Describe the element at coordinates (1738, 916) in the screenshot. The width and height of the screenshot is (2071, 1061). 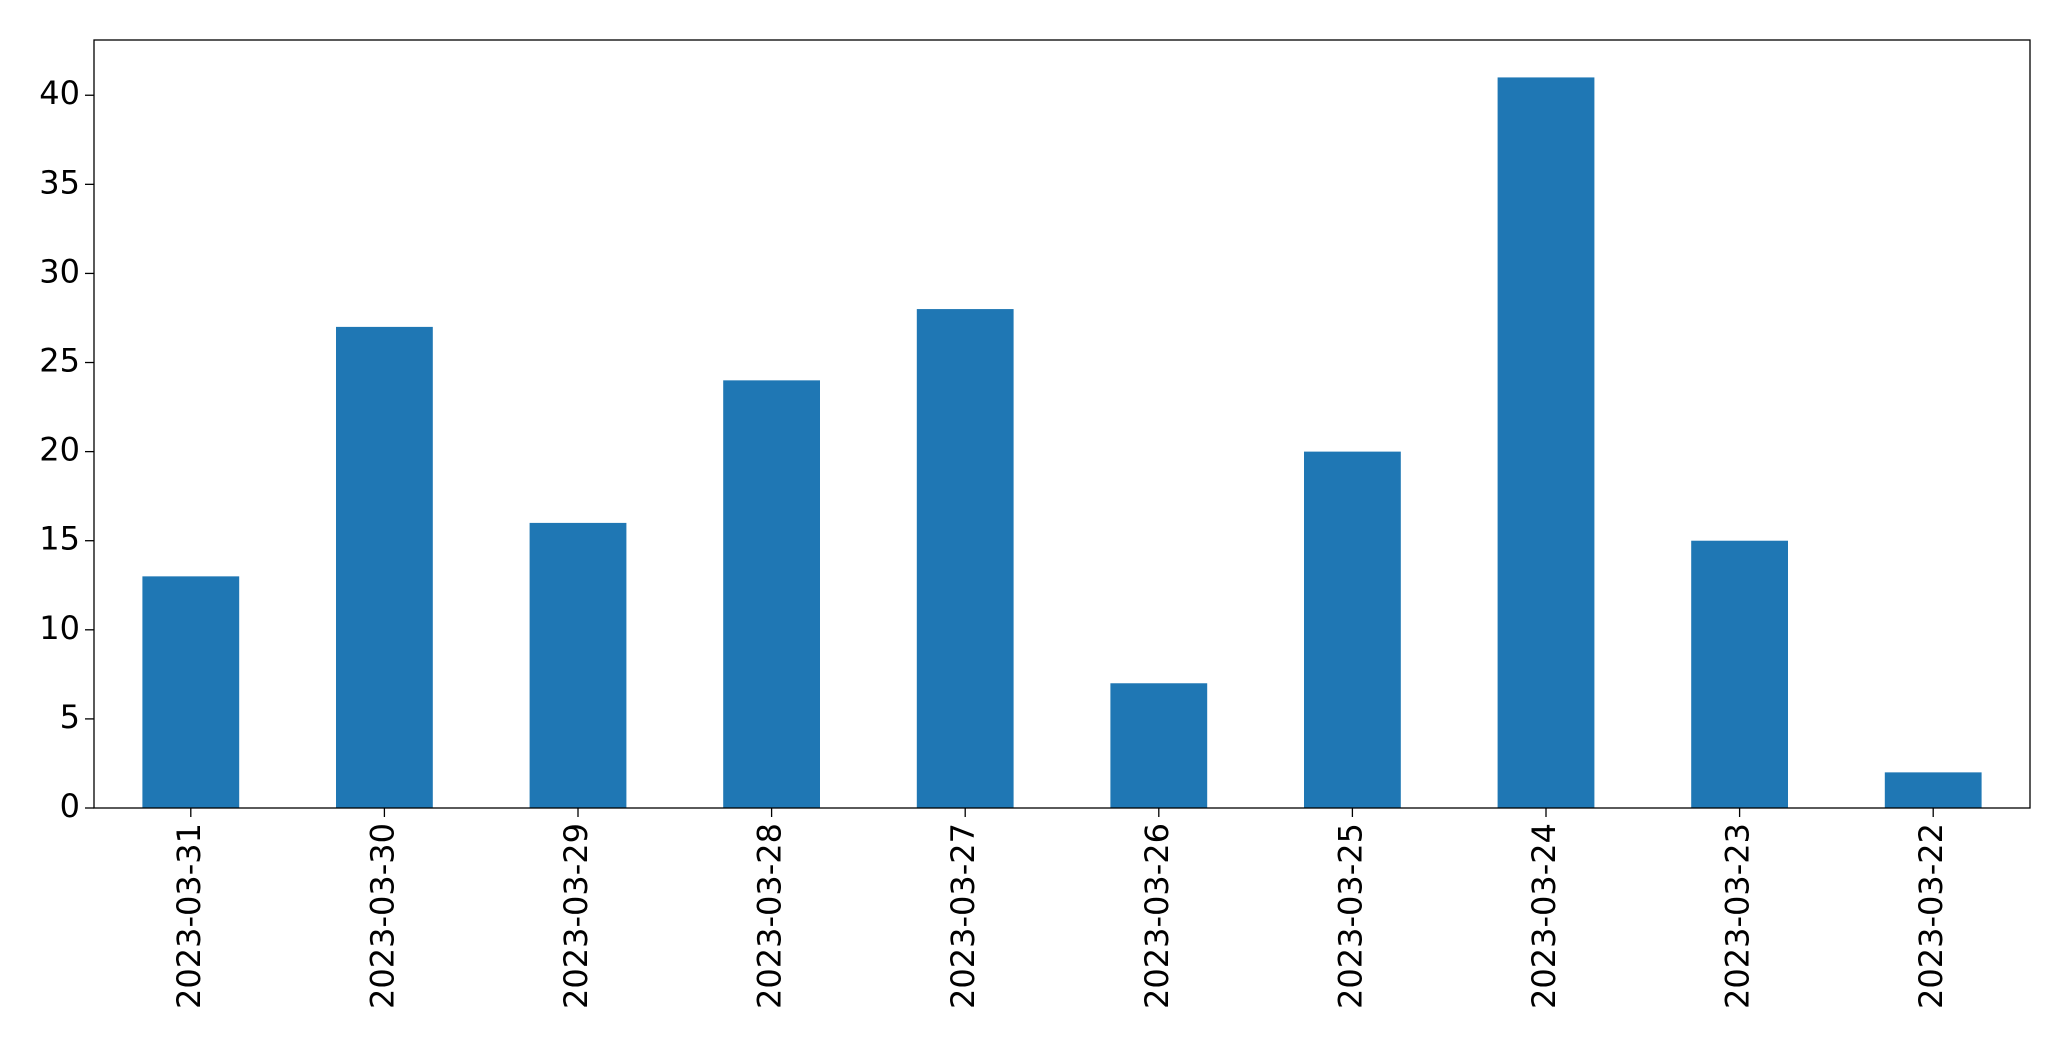
I see `x-tick-label: 2023-03-23` at that location.